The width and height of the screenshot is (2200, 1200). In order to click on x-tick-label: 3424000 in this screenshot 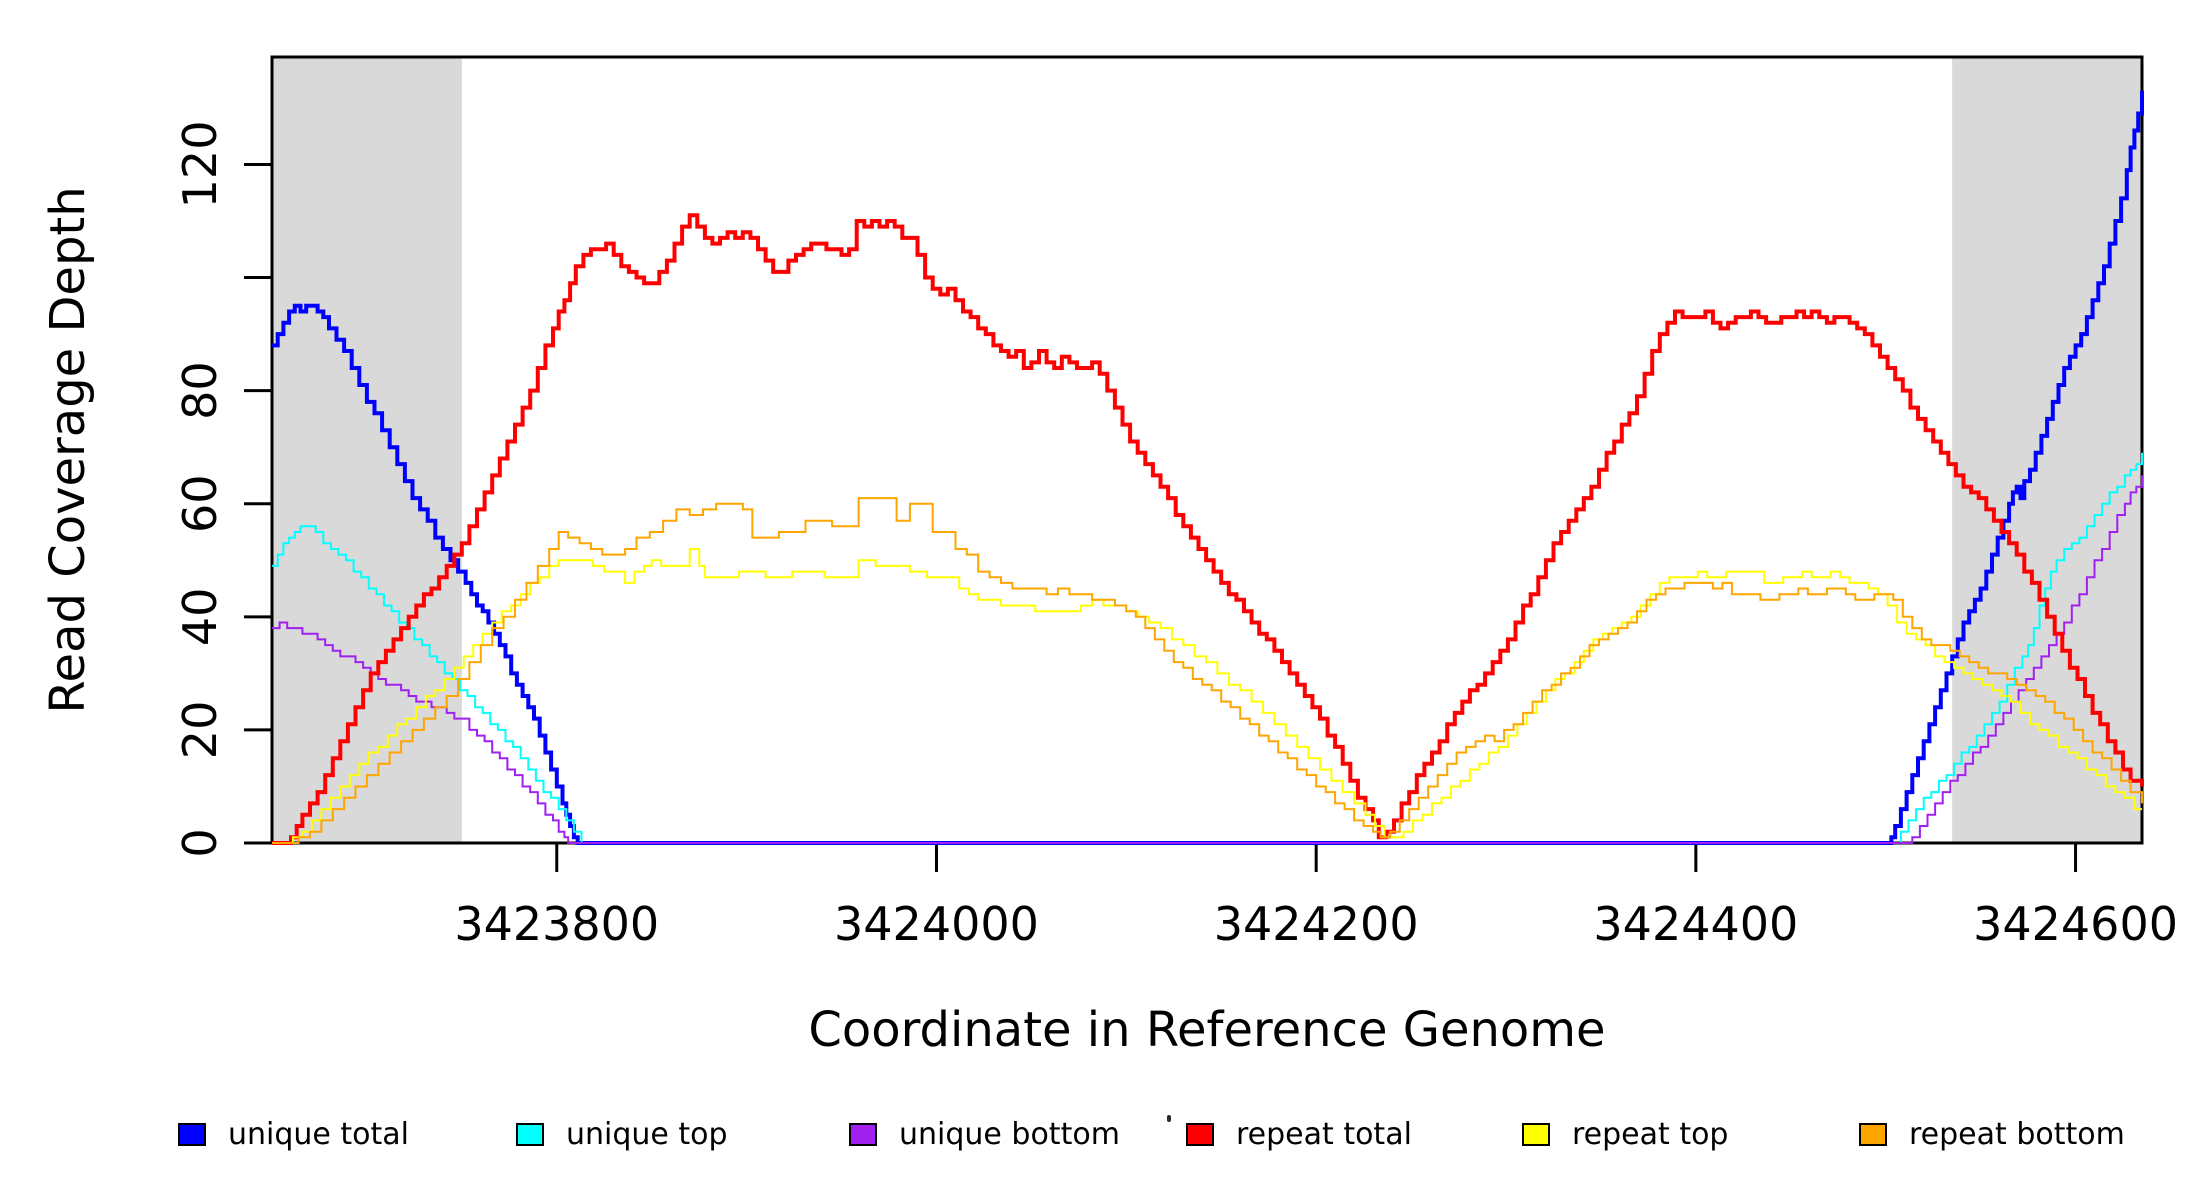, I will do `click(936, 924)`.